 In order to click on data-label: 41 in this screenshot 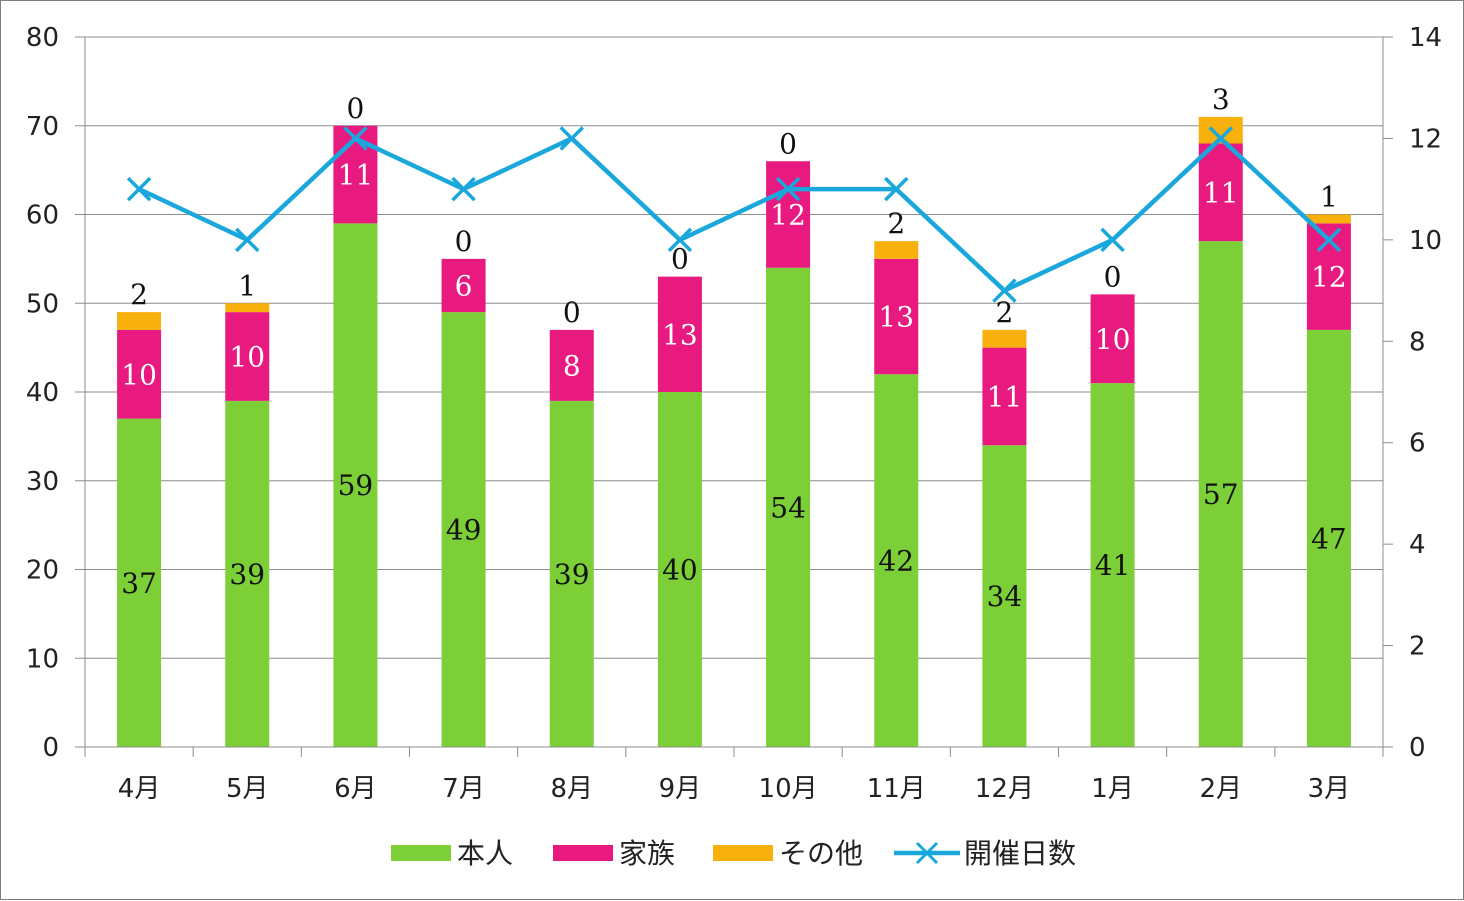, I will do `click(1113, 565)`.